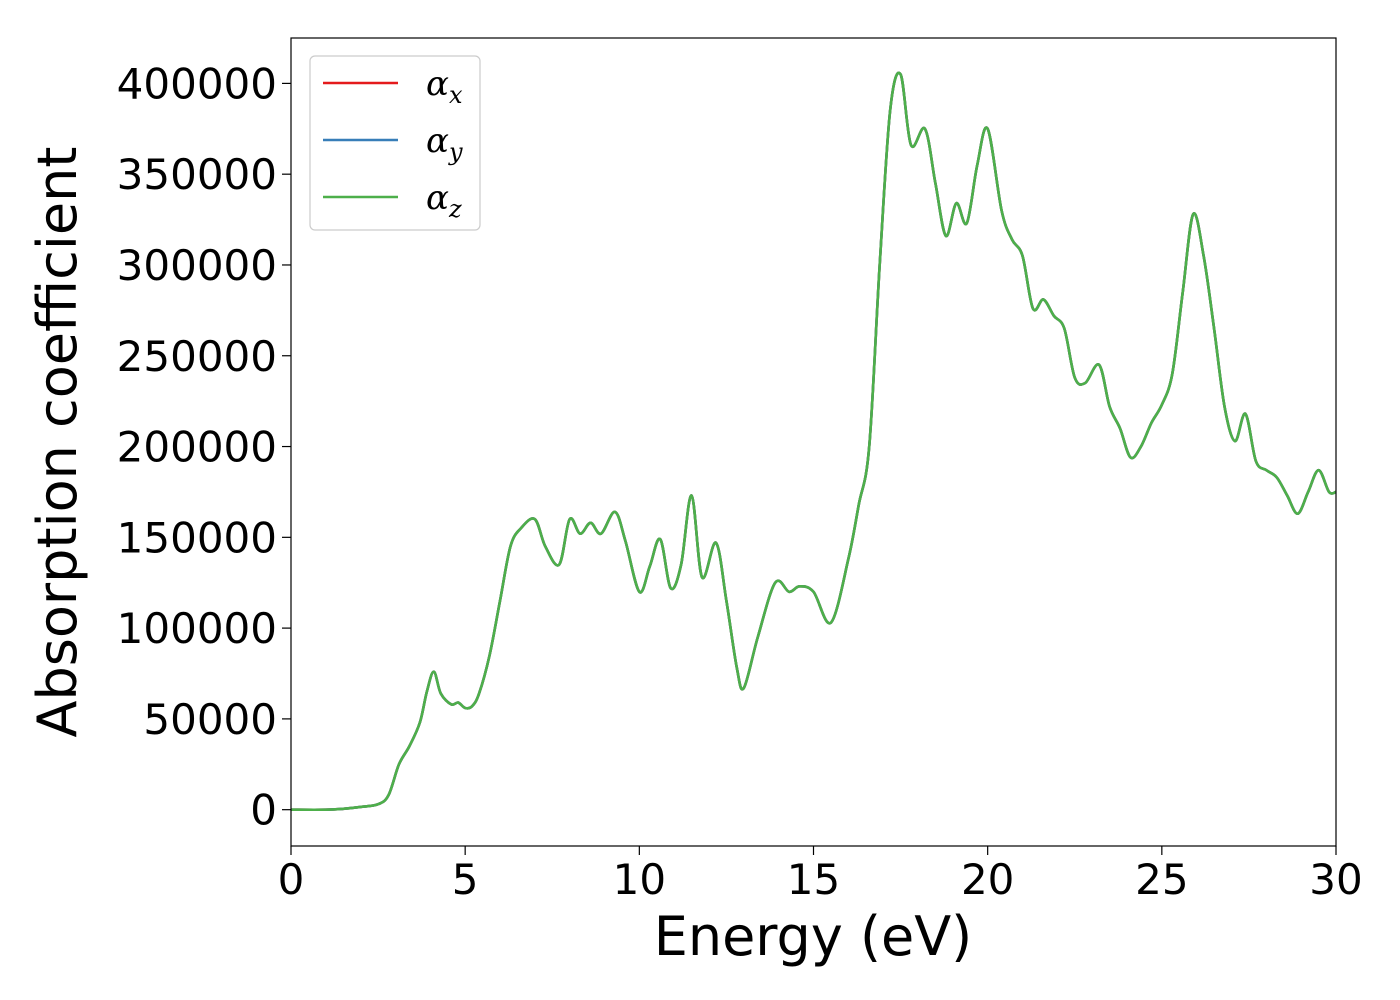  Describe the element at coordinates (639, 879) in the screenshot. I see `x-tick-label: 10` at that location.